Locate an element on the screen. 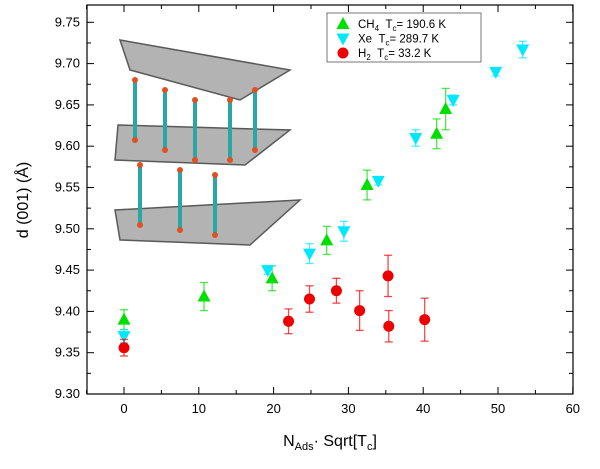 The width and height of the screenshot is (600, 469). legend-label: CH4 Tc= 190.6 K is located at coordinates (402, 26).